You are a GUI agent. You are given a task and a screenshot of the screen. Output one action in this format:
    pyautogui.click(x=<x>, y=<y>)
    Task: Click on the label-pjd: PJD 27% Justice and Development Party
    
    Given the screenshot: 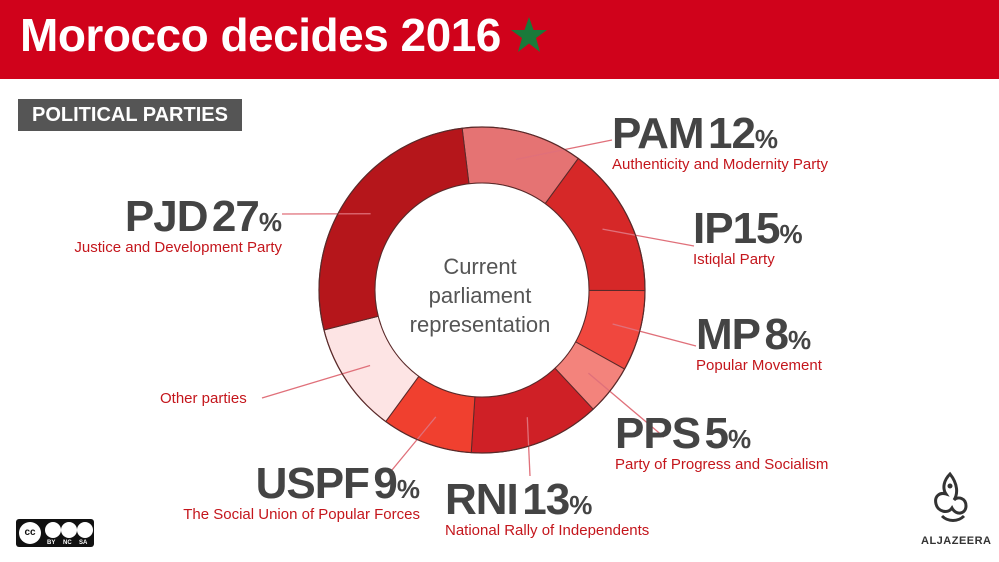 What is the action you would take?
    pyautogui.click(x=161, y=226)
    